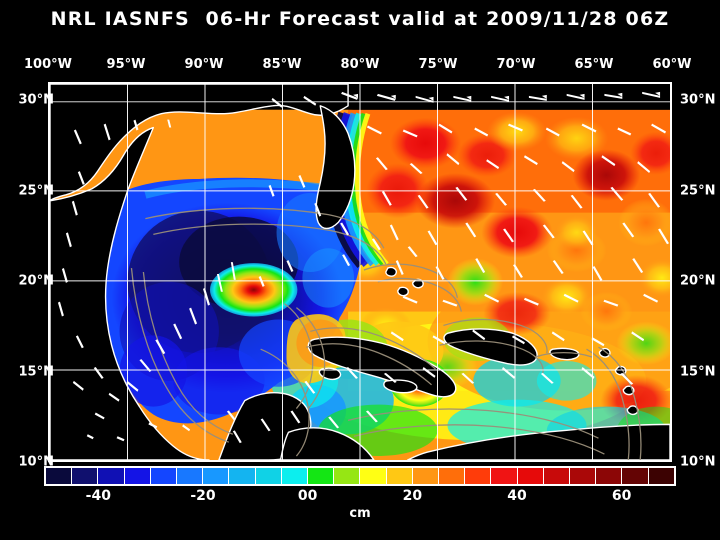 Image resolution: width=720 pixels, height=540 pixels. Describe the element at coordinates (307, 496) in the screenshot. I see `colorbar-tick-label: 00` at that location.